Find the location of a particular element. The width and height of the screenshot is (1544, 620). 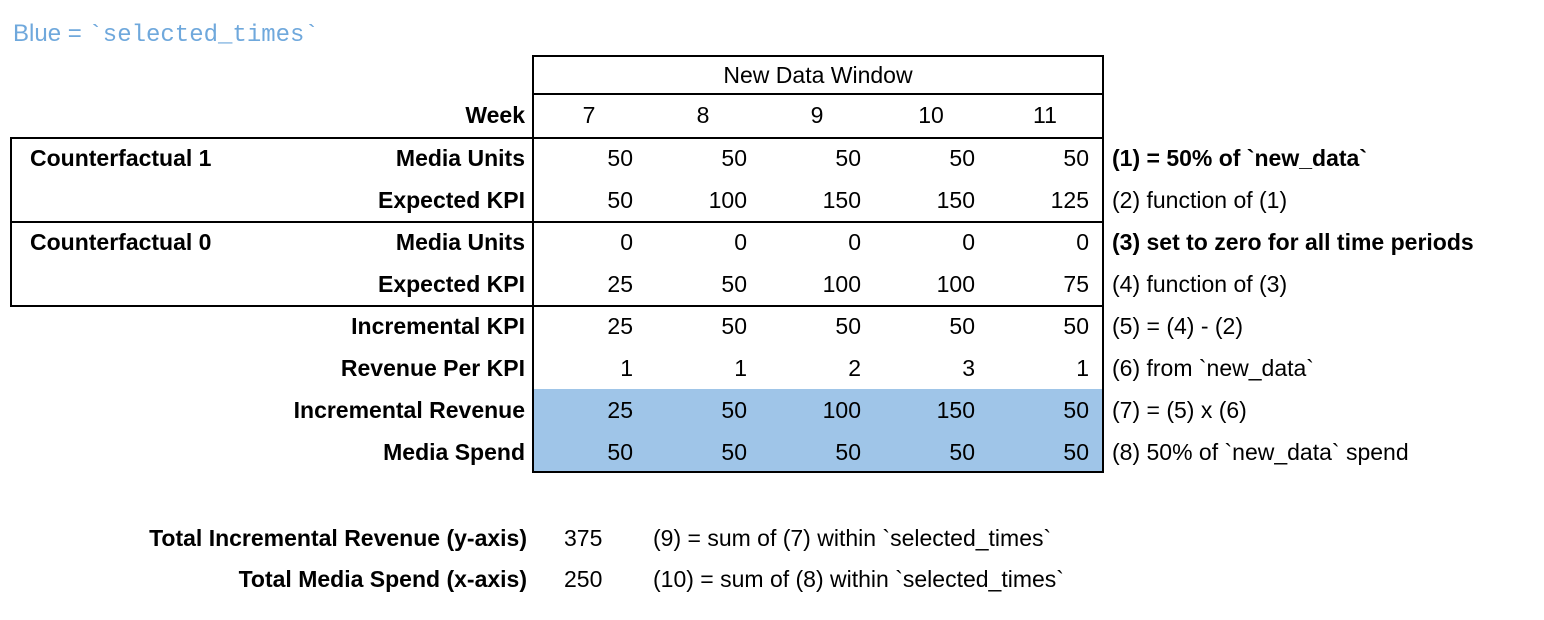

table-row: 50 50 50 50 50 is located at coordinates (817, 158).